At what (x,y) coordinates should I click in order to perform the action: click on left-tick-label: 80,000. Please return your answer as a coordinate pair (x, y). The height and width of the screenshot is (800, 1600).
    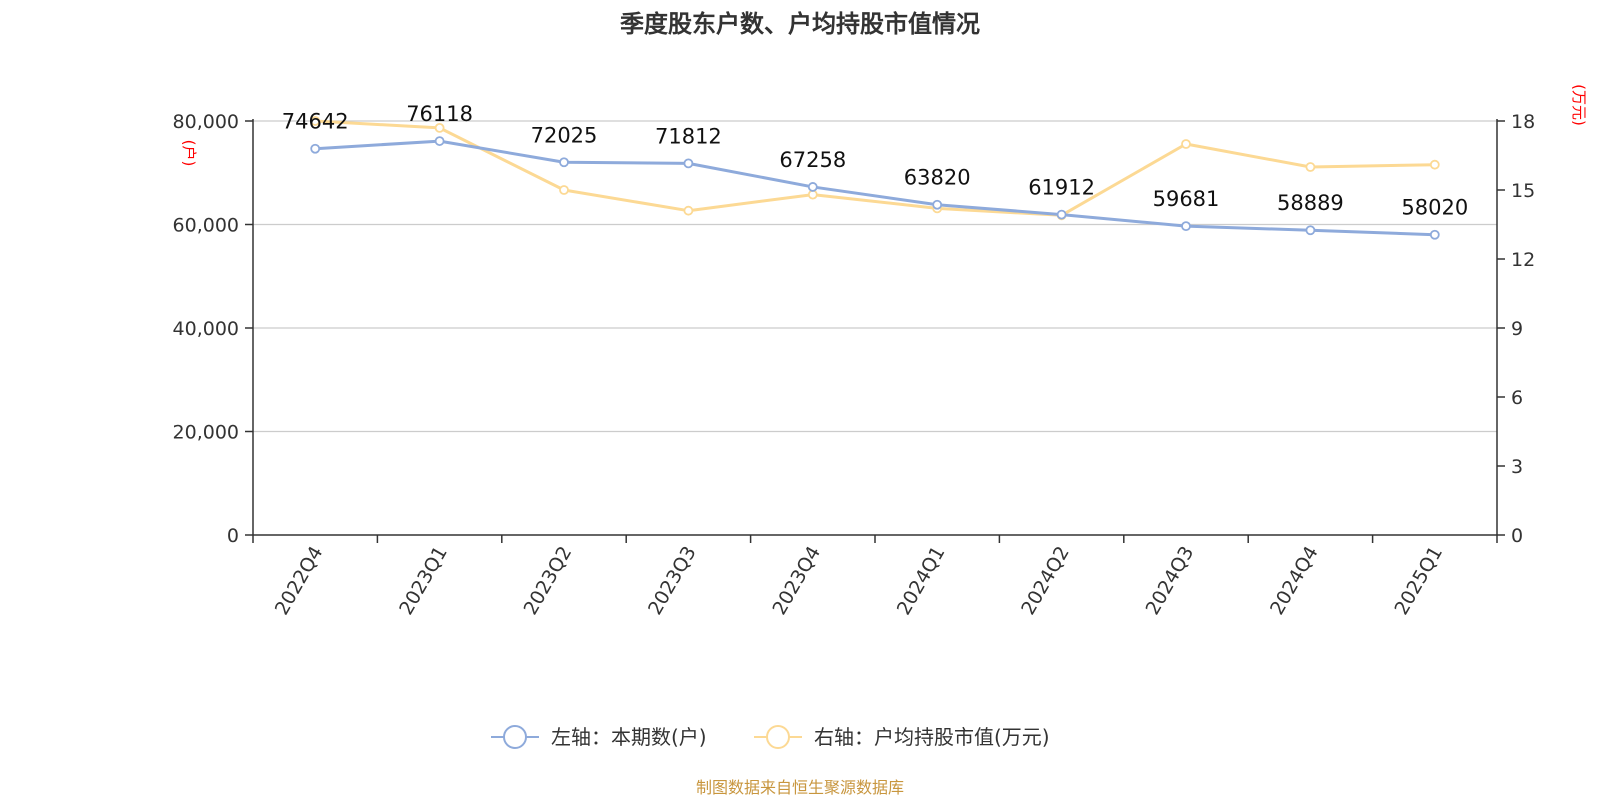
    Looking at the image, I should click on (206, 122).